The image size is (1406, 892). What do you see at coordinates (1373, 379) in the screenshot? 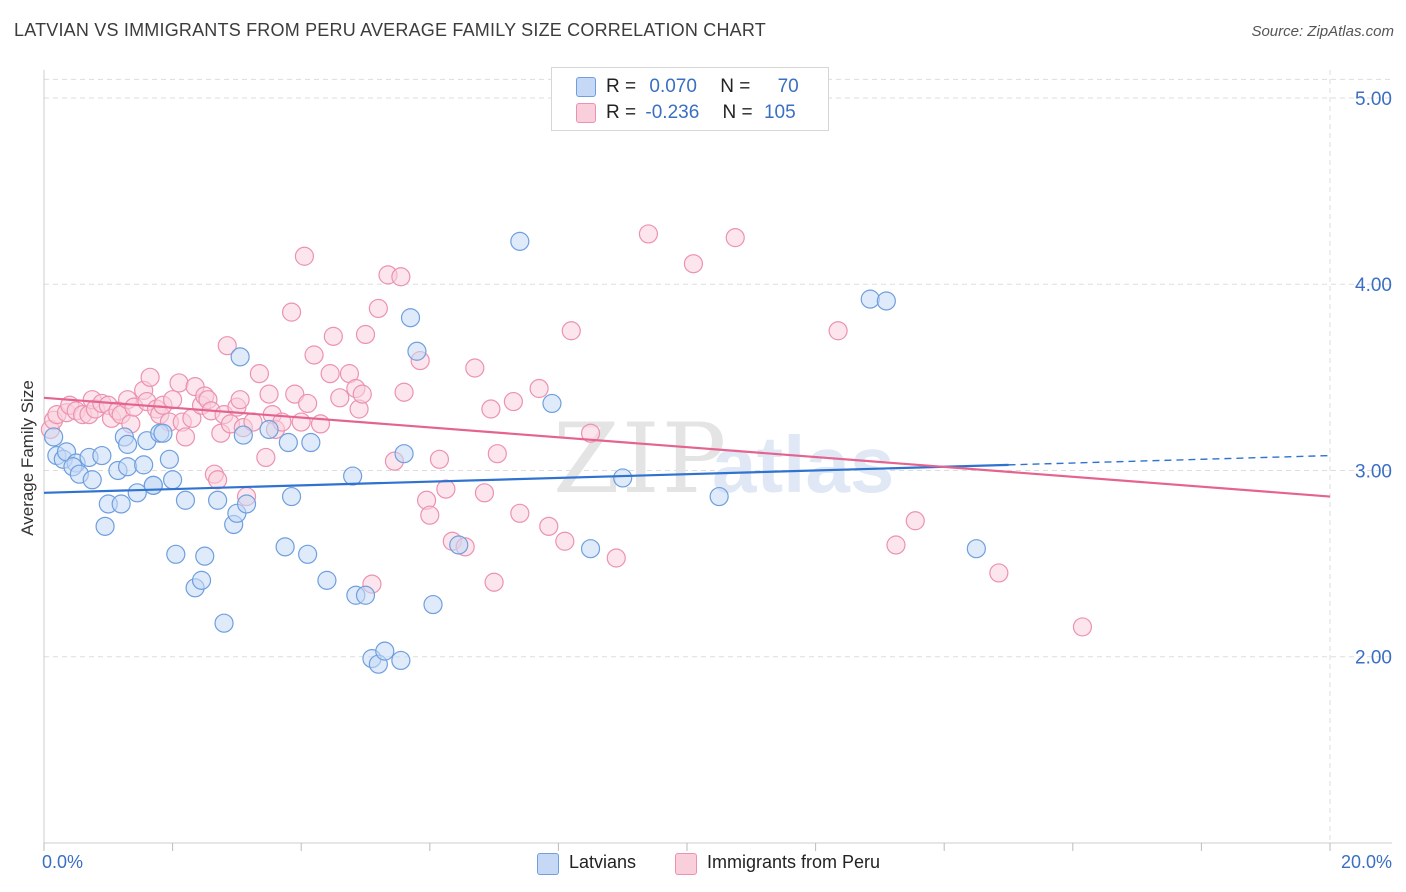
I see `y-tick-labels: 2.00 3.00 4.00 5.00` at bounding box center [1373, 379].